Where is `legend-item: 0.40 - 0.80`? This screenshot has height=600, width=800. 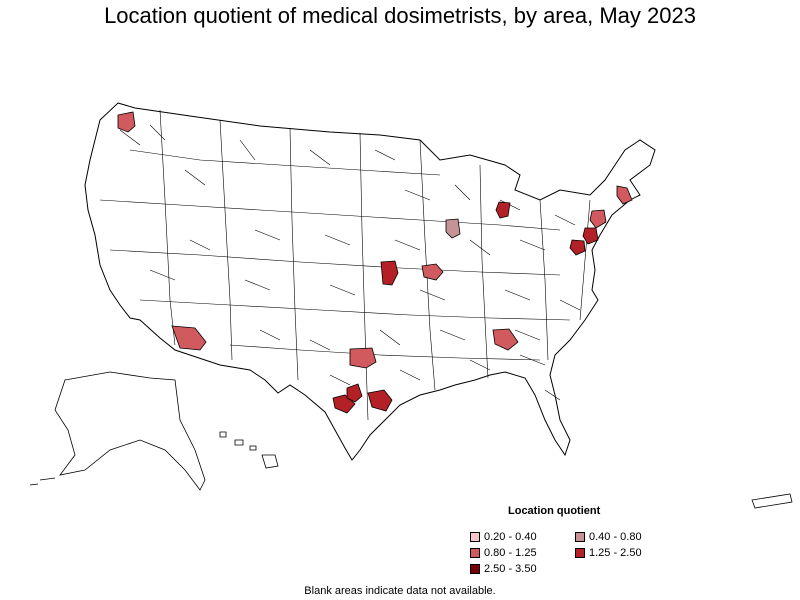 legend-item: 0.40 - 0.80 is located at coordinates (627, 536).